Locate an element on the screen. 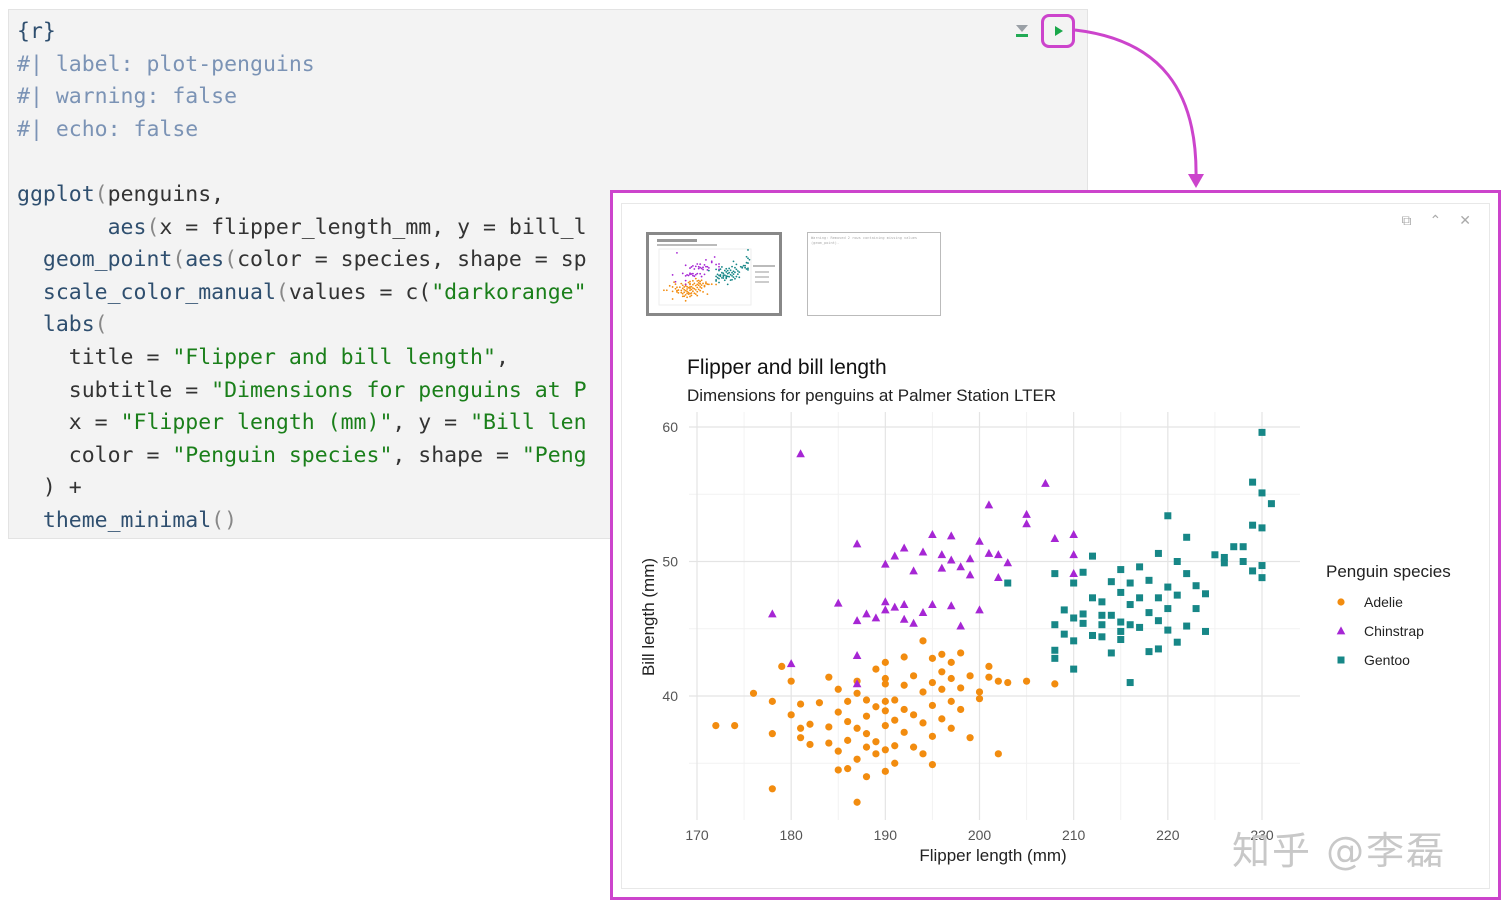 This screenshot has width=1508, height=909. code-token: "Dimensions for penguins at P is located at coordinates (399, 390).